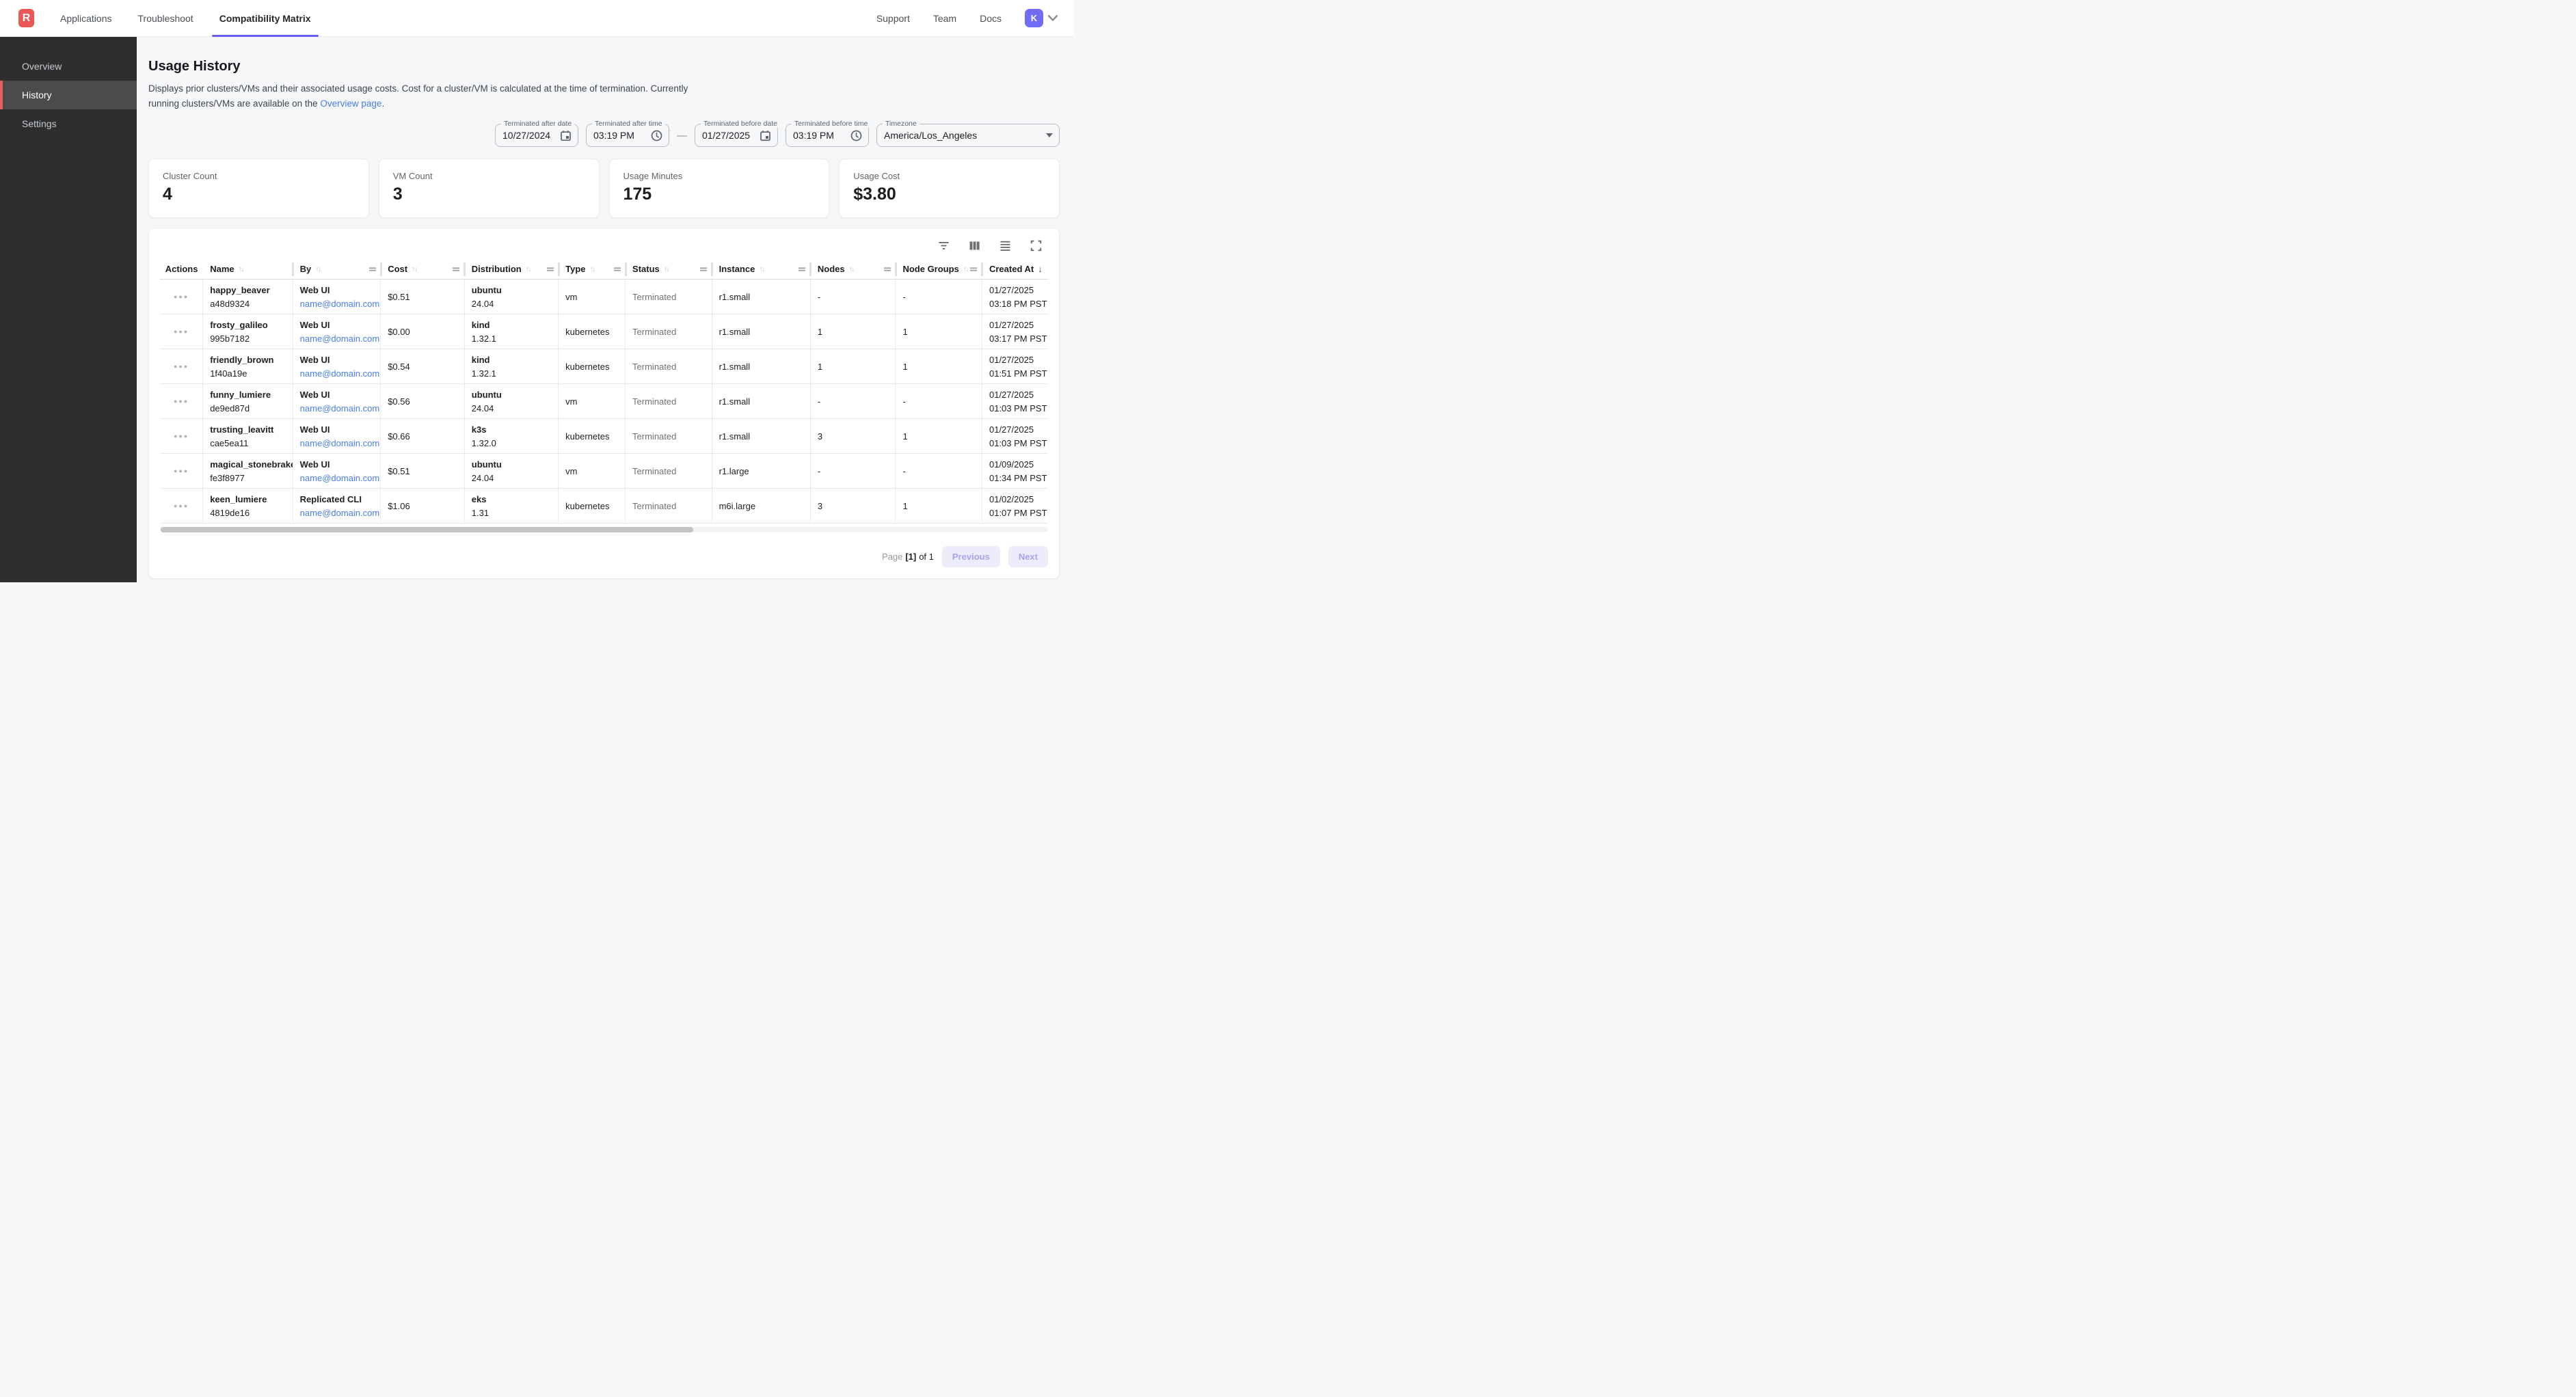 The height and width of the screenshot is (1397, 2576). What do you see at coordinates (761, 366) in the screenshot?
I see `cell-instance: r1.small` at bounding box center [761, 366].